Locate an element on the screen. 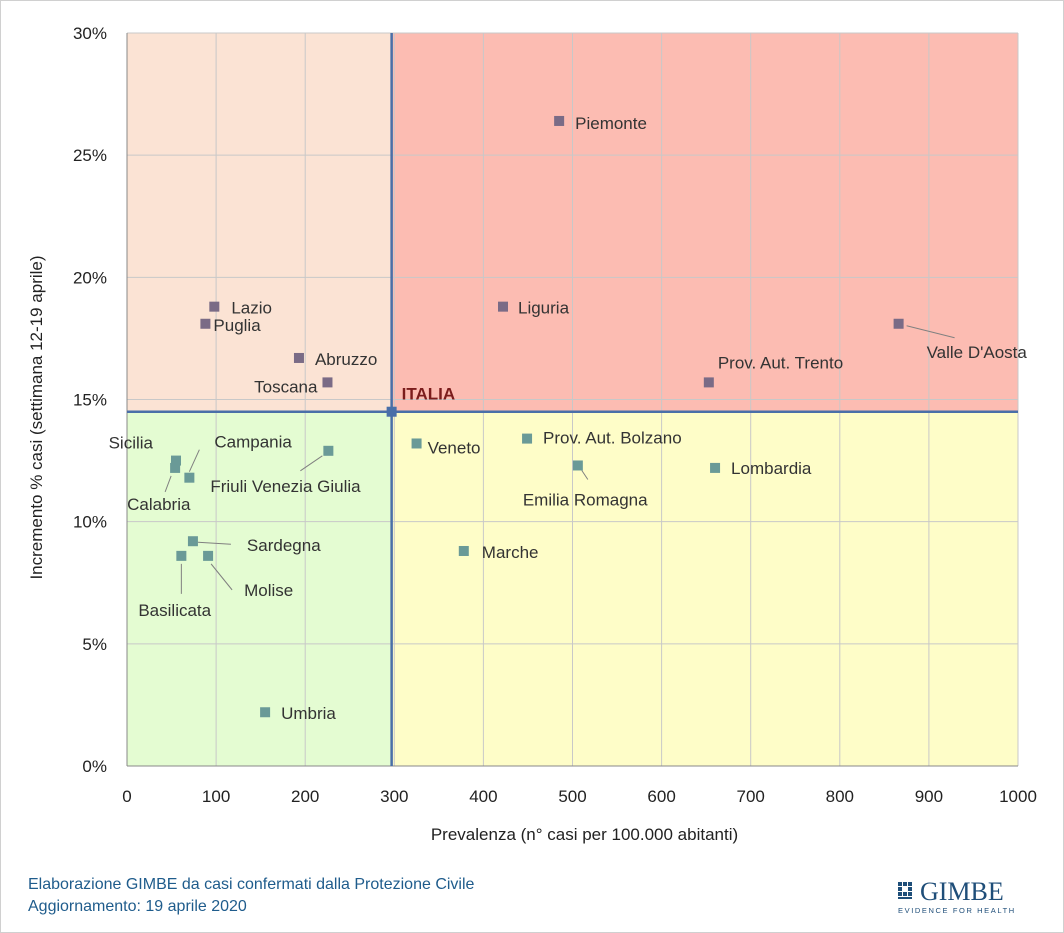 This screenshot has height=933, width=1064. data-label-puglia: Puglia is located at coordinates (237, 325).